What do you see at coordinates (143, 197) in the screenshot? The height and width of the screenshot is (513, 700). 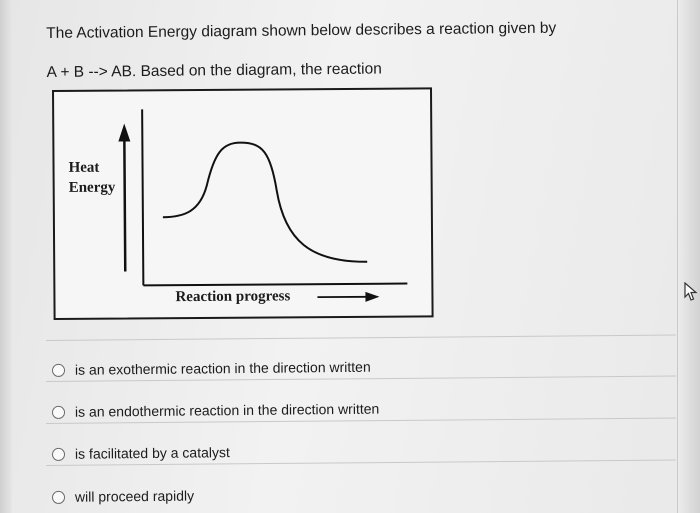 I see `y-axis-line` at bounding box center [143, 197].